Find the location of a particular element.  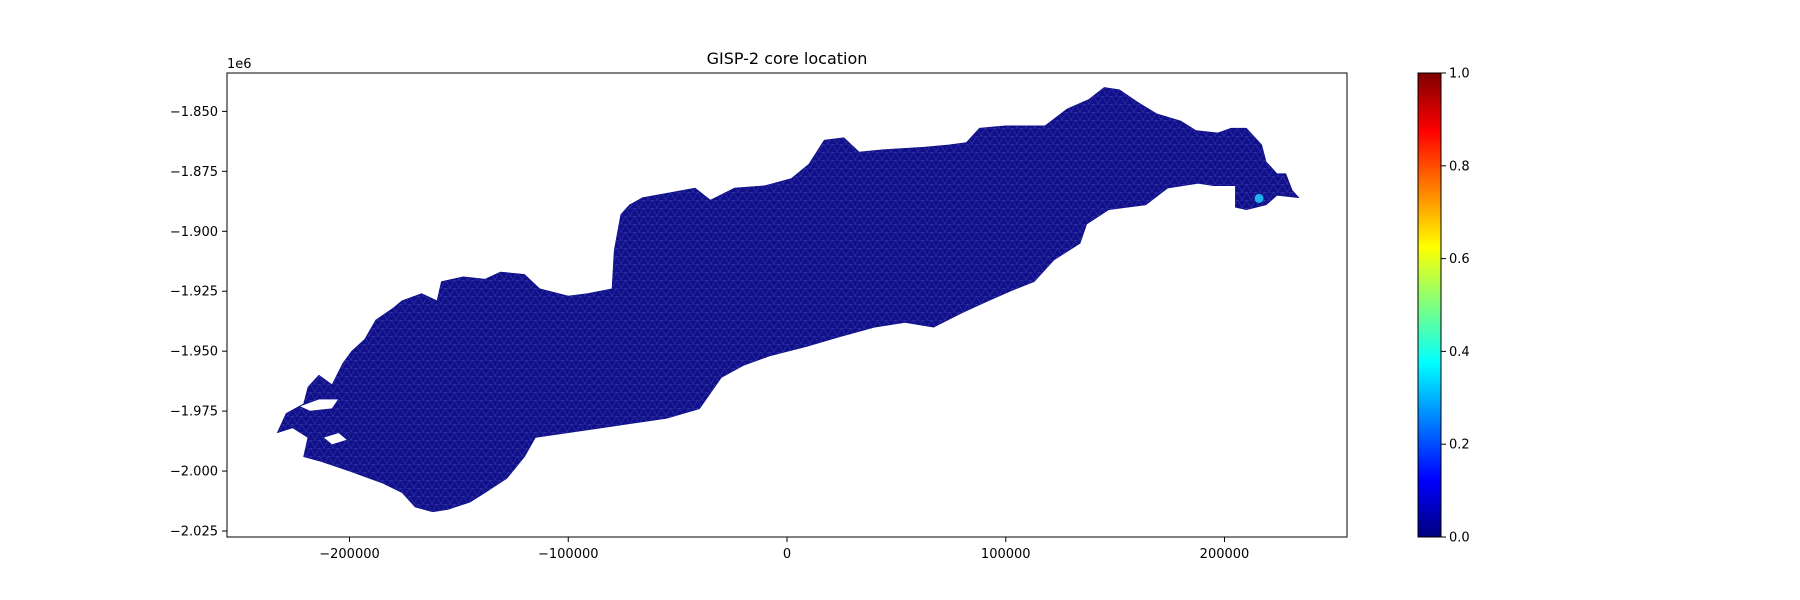

colorbar-gradient is located at coordinates (1429, 305).